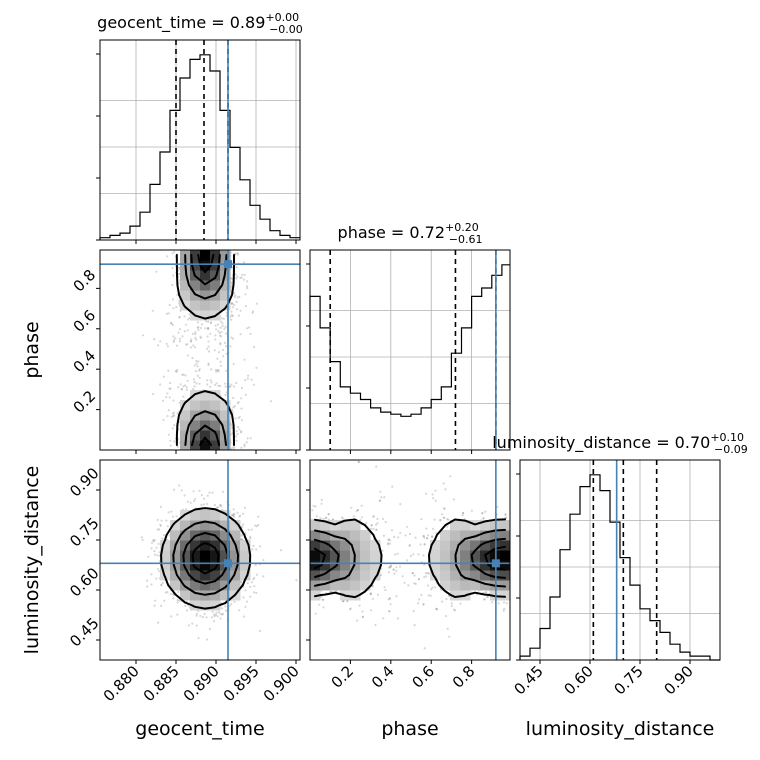  Describe the element at coordinates (228, 563) in the screenshot. I see `truth-marker` at that location.